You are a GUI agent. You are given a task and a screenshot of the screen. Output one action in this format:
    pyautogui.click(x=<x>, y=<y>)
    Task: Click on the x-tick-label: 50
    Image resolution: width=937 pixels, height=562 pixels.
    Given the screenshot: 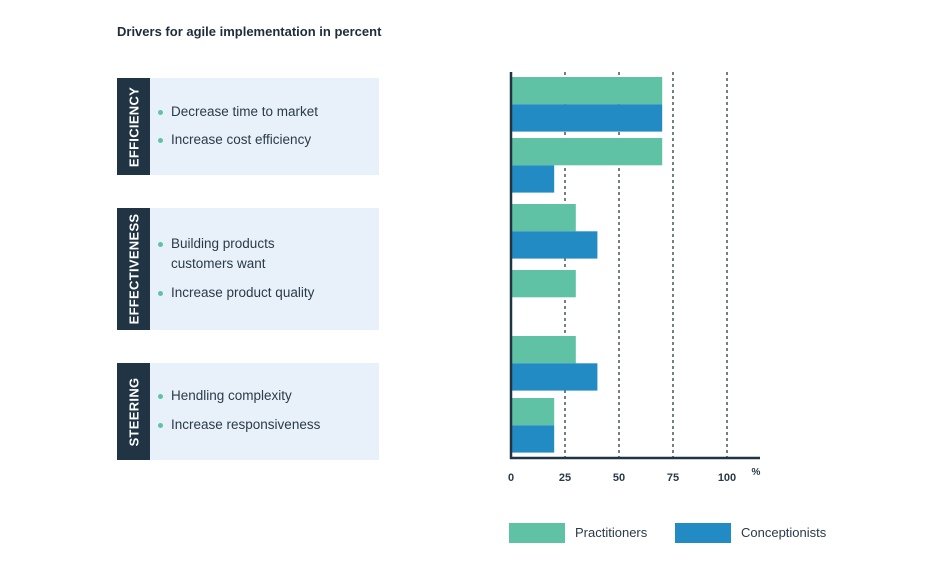 What is the action you would take?
    pyautogui.click(x=619, y=478)
    